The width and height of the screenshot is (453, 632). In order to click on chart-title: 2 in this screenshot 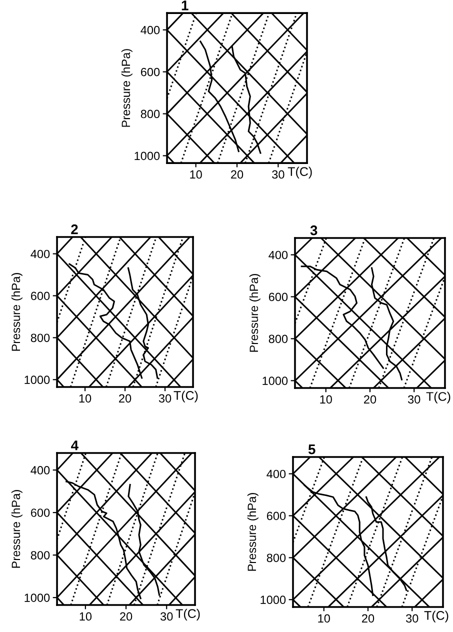, I will do `click(74, 229)`.